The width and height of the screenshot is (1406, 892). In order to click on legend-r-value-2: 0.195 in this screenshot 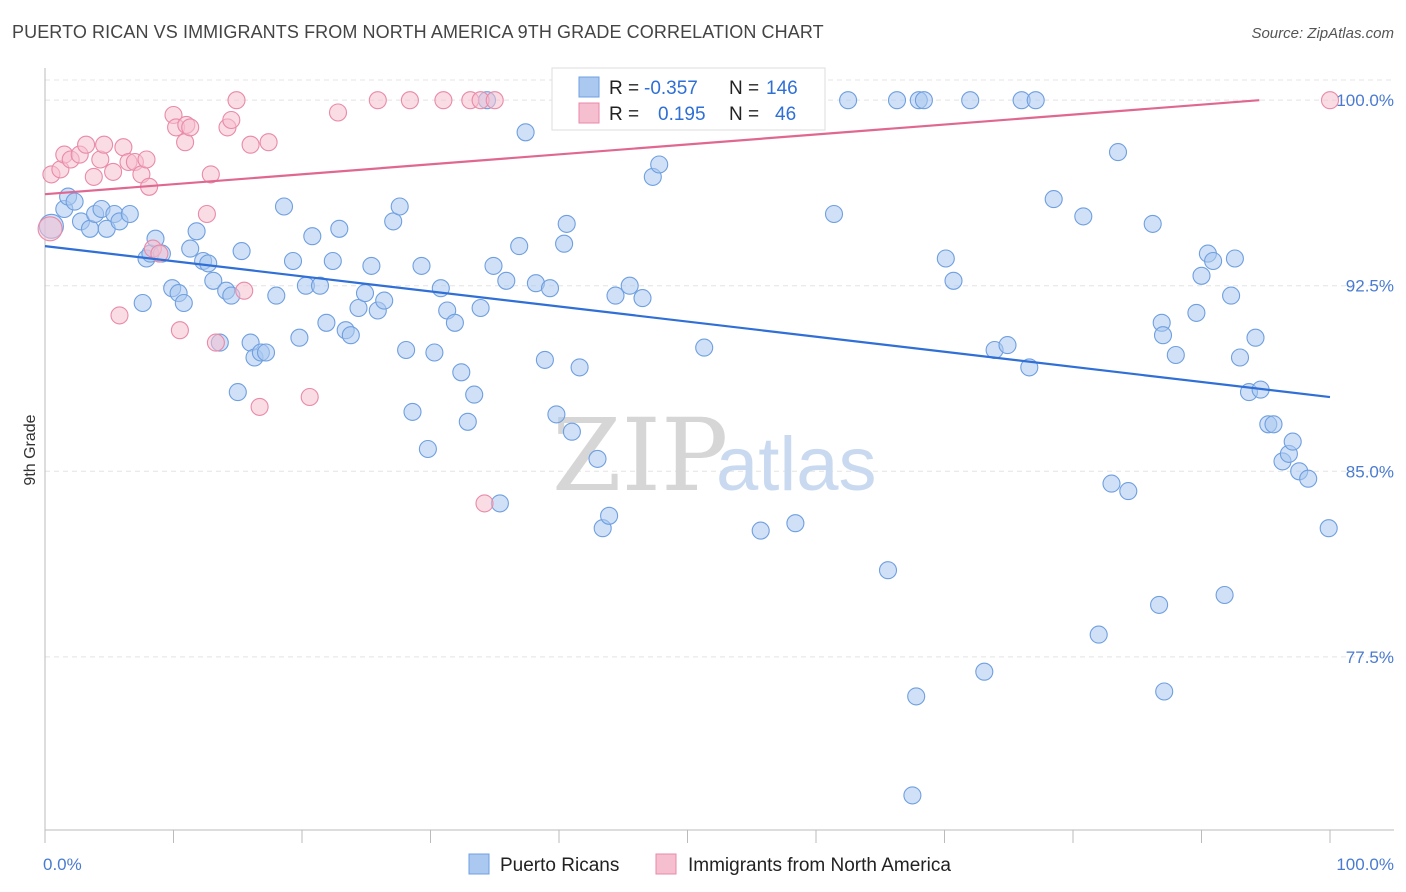, I will do `click(682, 114)`.